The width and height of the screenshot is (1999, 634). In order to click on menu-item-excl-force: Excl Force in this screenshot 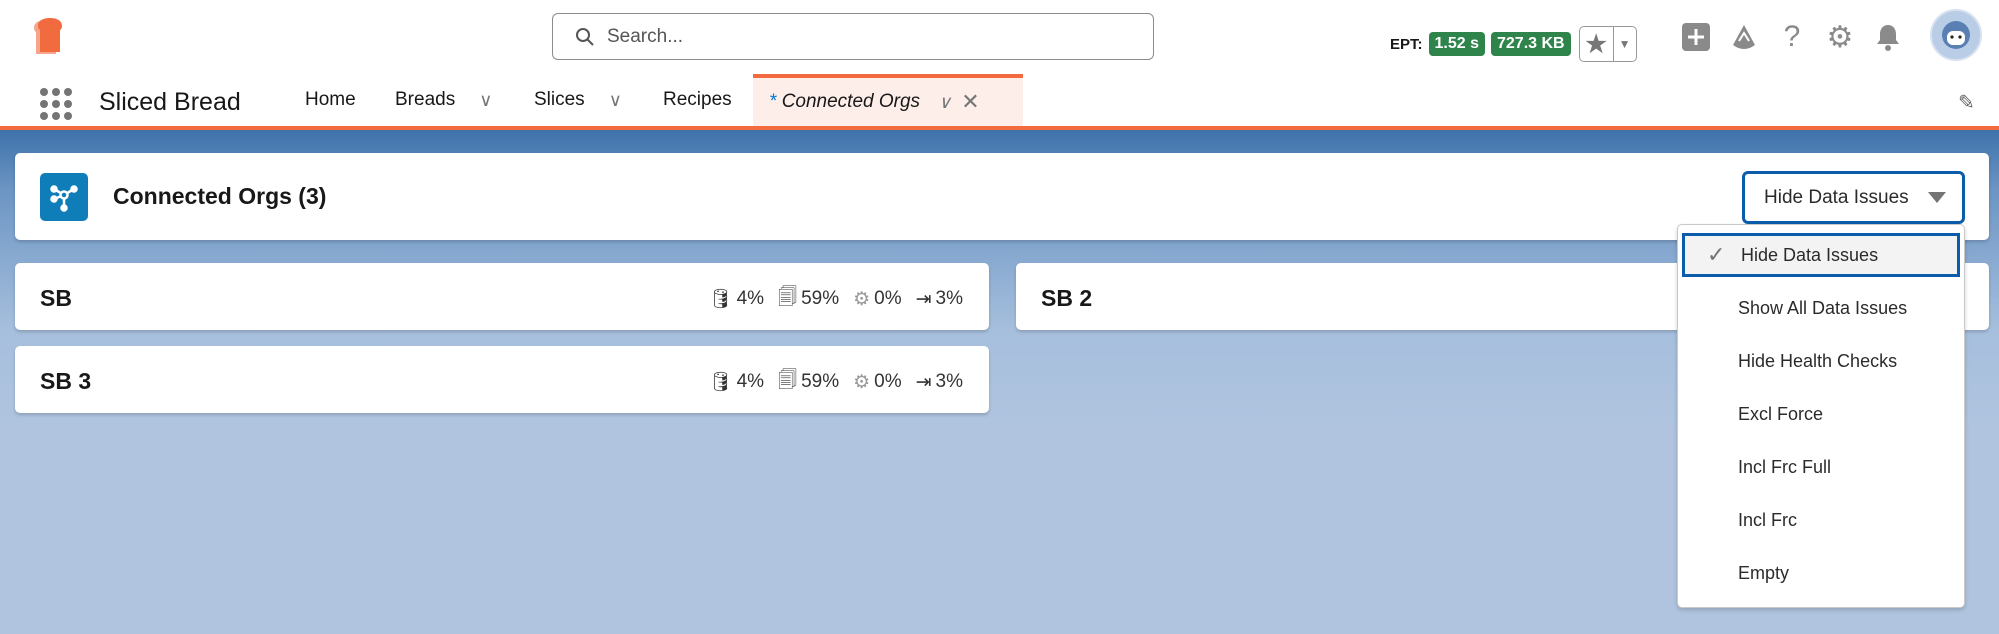, I will do `click(1821, 414)`.